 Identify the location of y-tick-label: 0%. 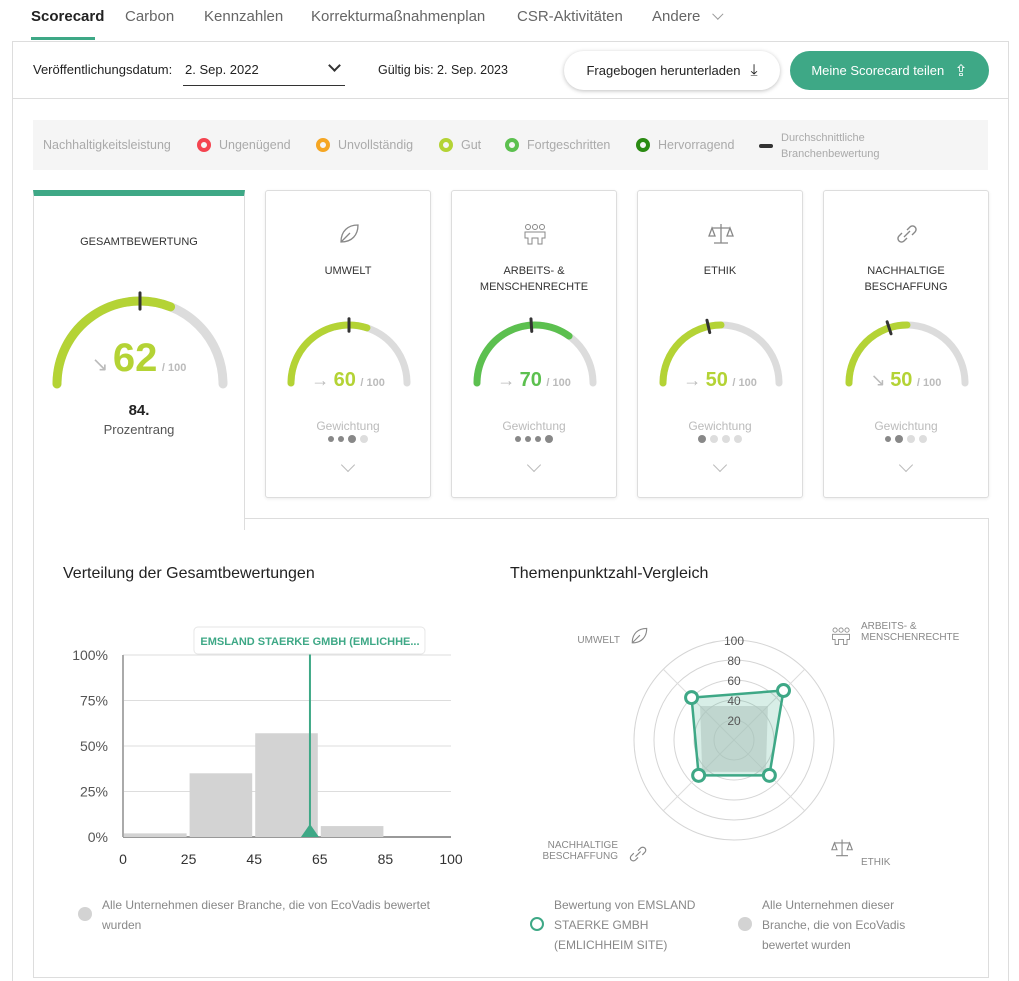
(98, 837).